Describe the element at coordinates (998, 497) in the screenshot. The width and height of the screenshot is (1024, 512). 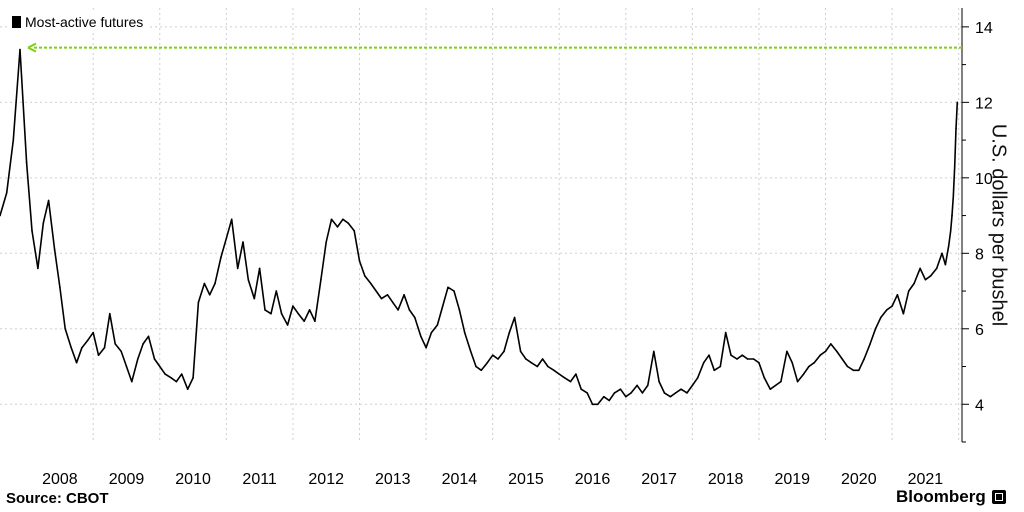
I see `bloomberg-terminal-icon` at that location.